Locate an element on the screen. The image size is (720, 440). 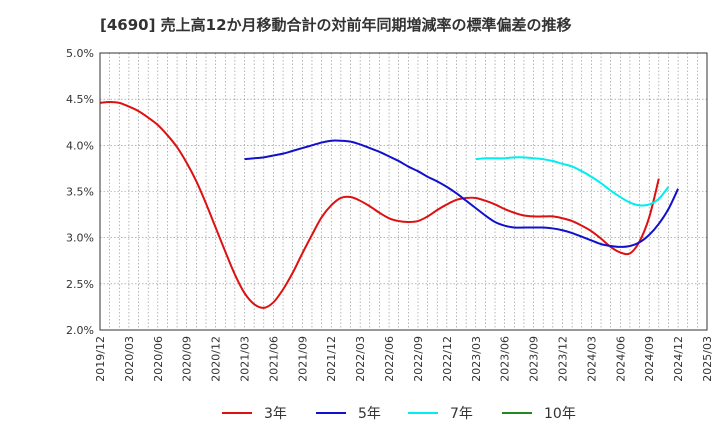
x-tick-label: 2021/03 is located at coordinates (245, 359).